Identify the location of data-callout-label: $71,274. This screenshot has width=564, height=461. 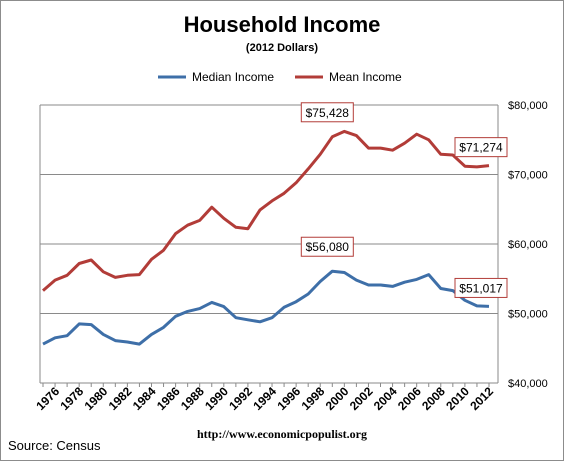
(481, 148).